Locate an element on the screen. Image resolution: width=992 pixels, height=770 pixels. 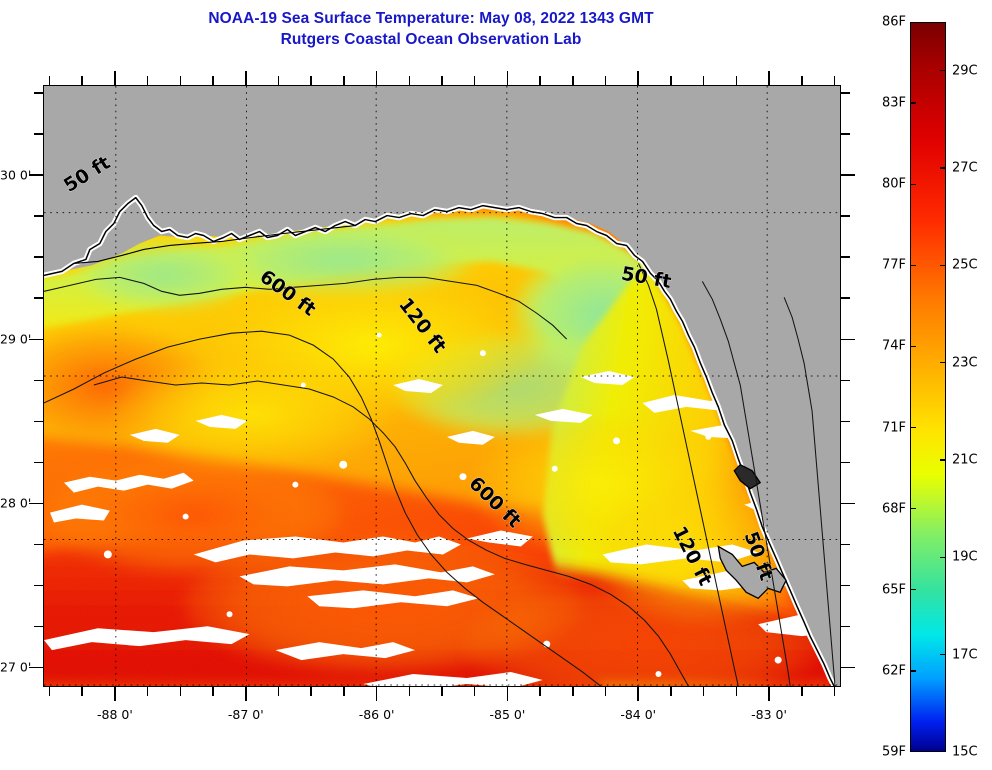
colorbar-label-celsius: 23C is located at coordinates (965, 363).